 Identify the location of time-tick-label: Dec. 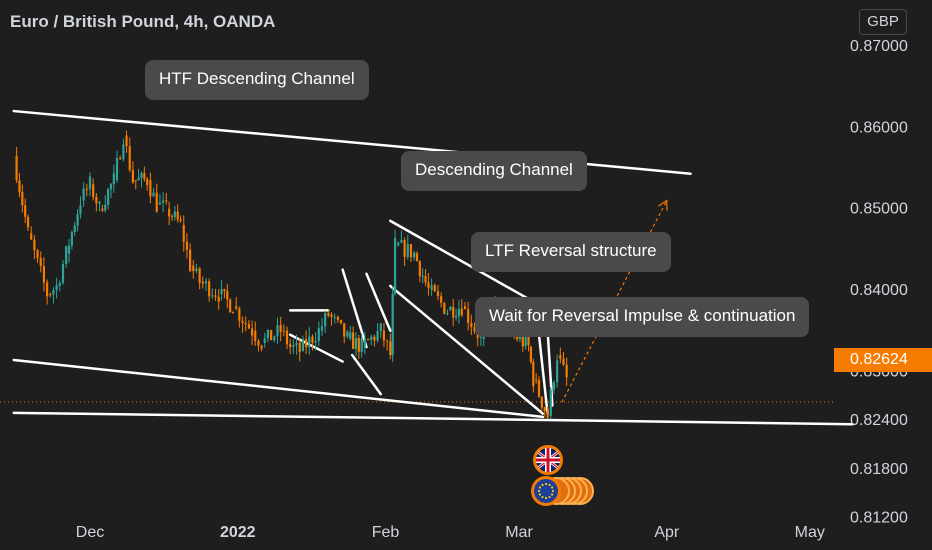
(90, 532).